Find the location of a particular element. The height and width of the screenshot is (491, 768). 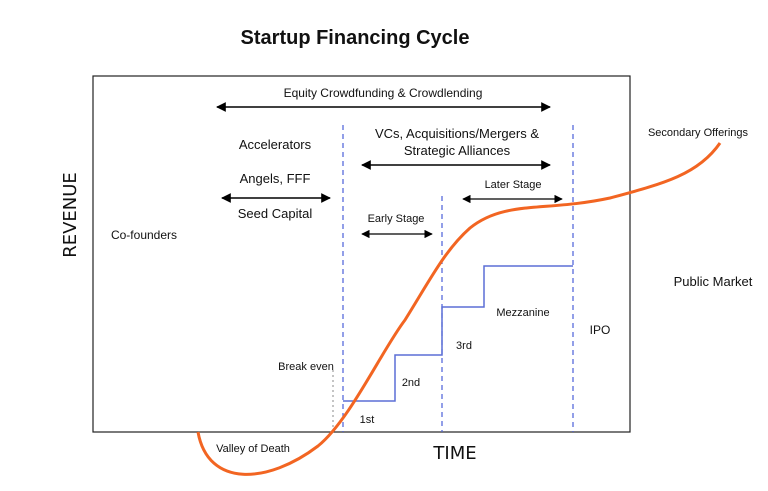

label-ipo: IPO is located at coordinates (600, 330).